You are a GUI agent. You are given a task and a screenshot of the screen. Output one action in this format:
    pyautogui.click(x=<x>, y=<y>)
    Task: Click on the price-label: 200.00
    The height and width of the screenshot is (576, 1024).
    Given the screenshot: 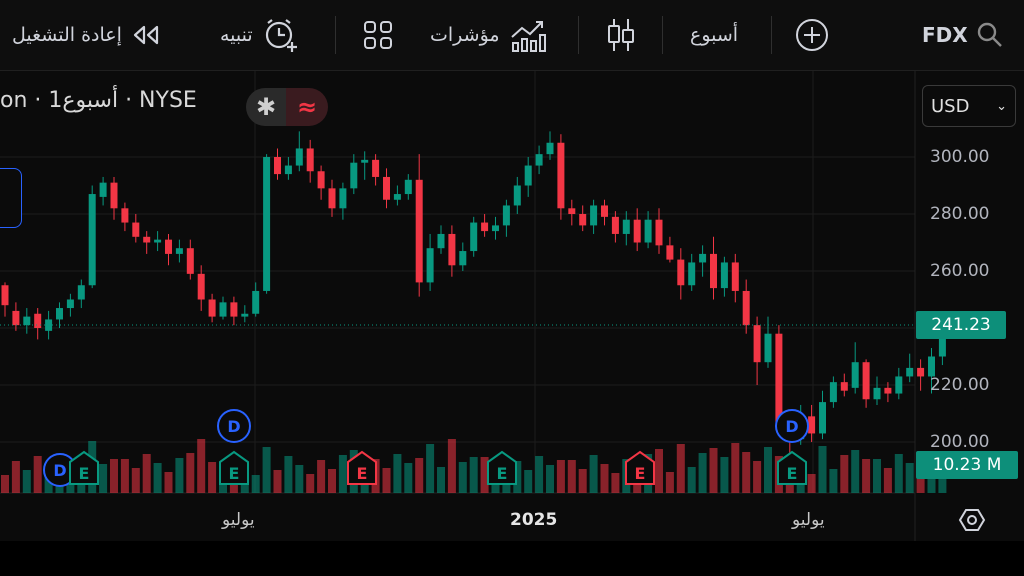 What is the action you would take?
    pyautogui.click(x=960, y=442)
    